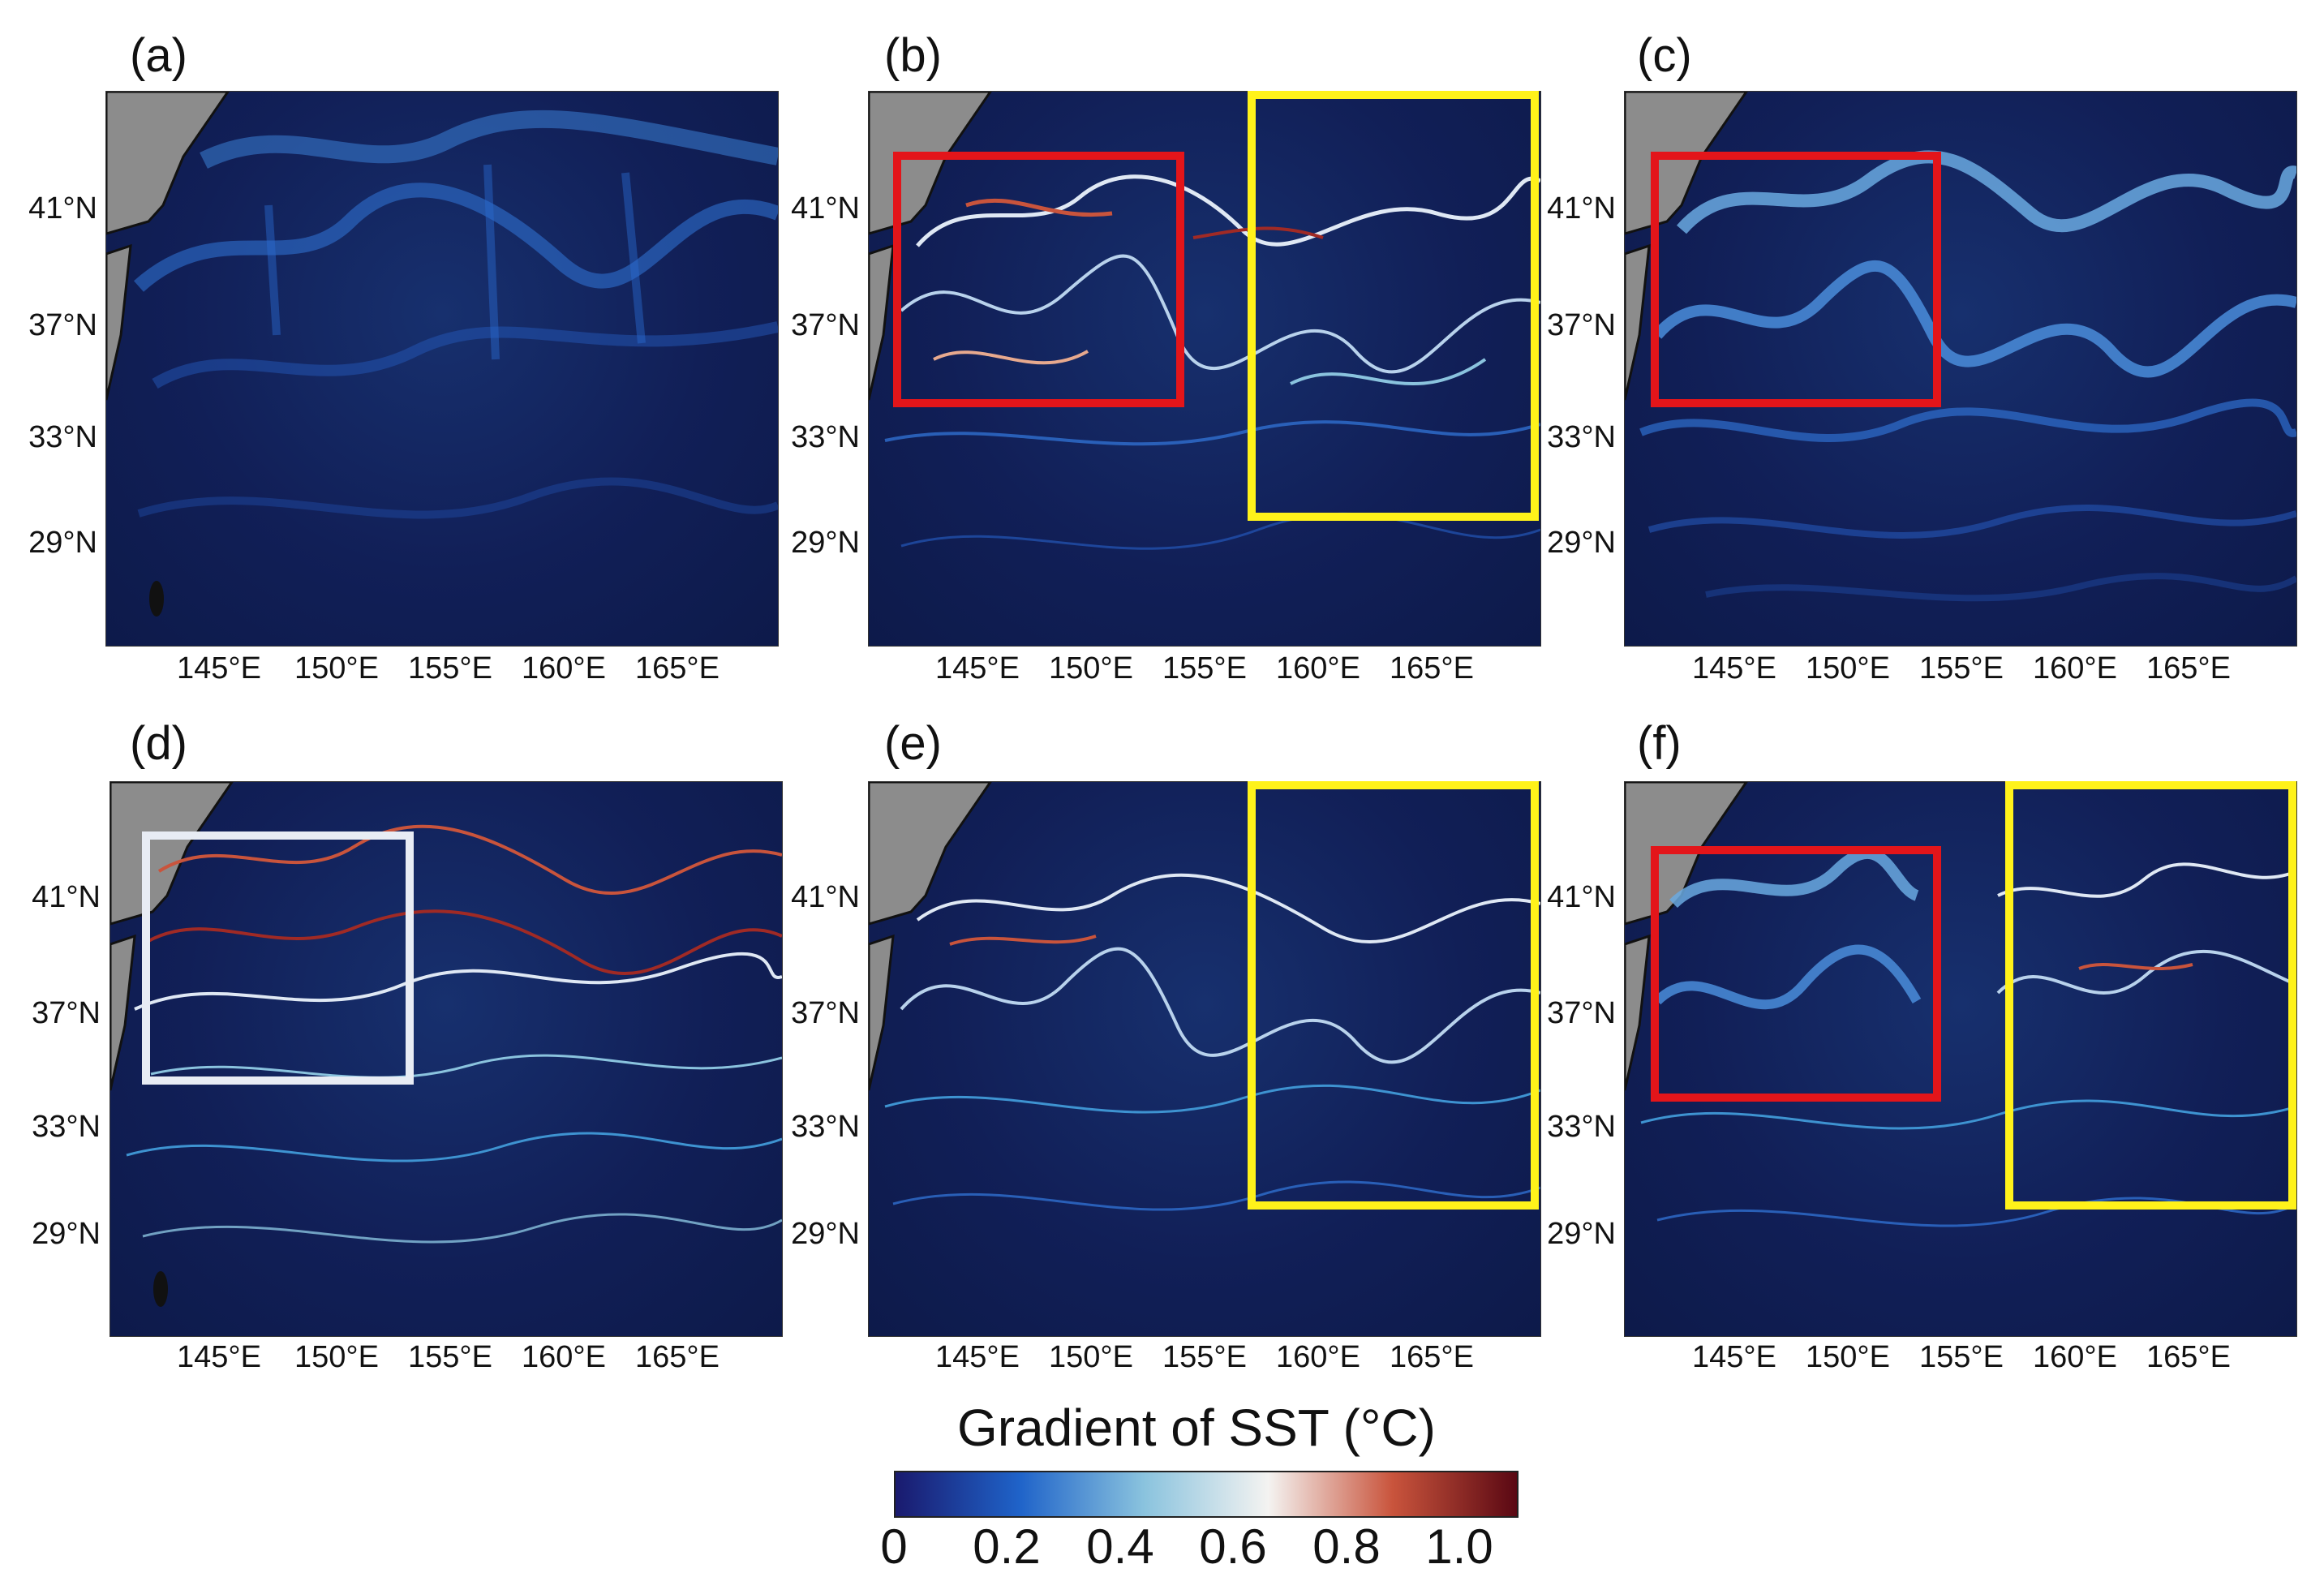  Describe the element at coordinates (62, 437) in the screenshot. I see `lat-label-33n-a: 33°N` at that location.